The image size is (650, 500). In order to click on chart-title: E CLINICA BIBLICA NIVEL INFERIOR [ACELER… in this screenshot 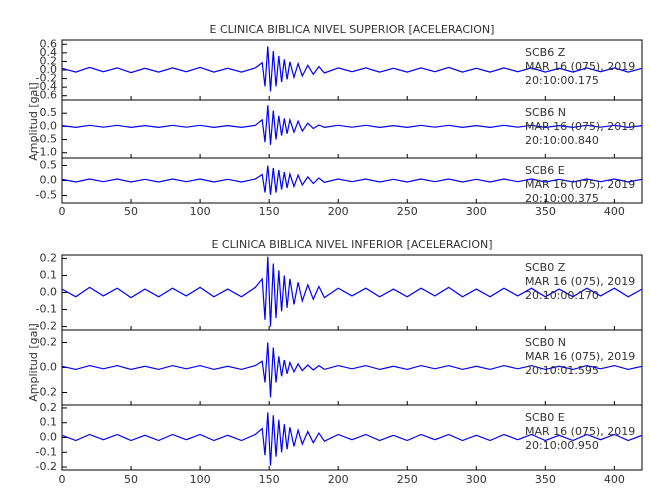, I will do `click(351, 244)`.